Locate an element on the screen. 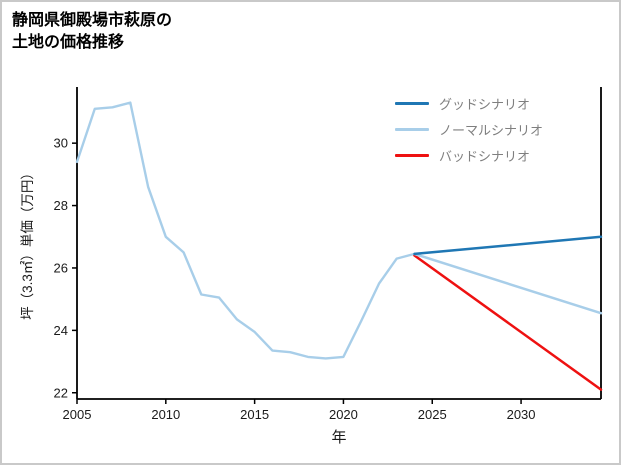  chart-title-line2: 土地の価格推移 is located at coordinates (68, 43).